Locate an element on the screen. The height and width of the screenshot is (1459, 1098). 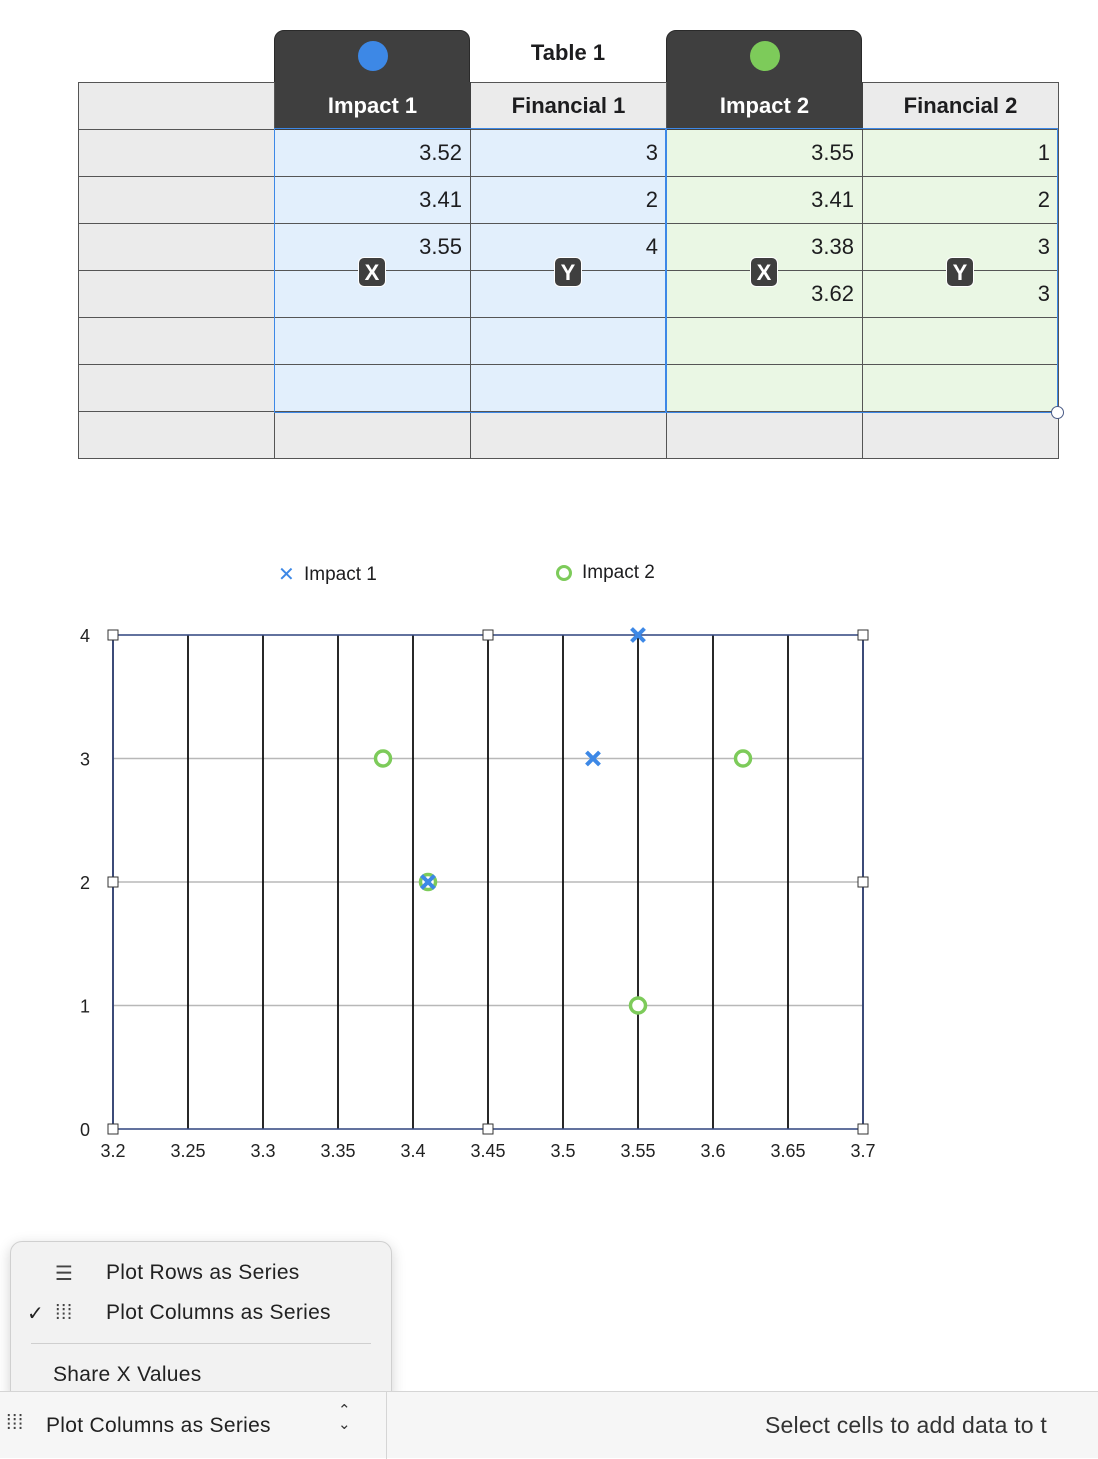
legend-item-impact-1: ✕ Impact 1 is located at coordinates (327, 574).